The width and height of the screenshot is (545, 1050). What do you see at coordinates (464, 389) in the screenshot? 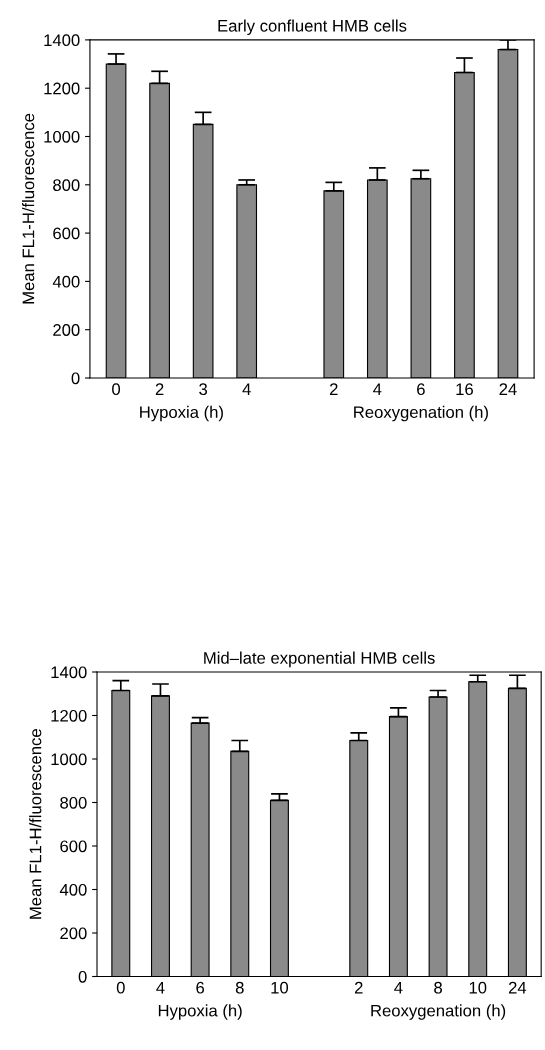
I see `x-tick-label: 16` at bounding box center [464, 389].